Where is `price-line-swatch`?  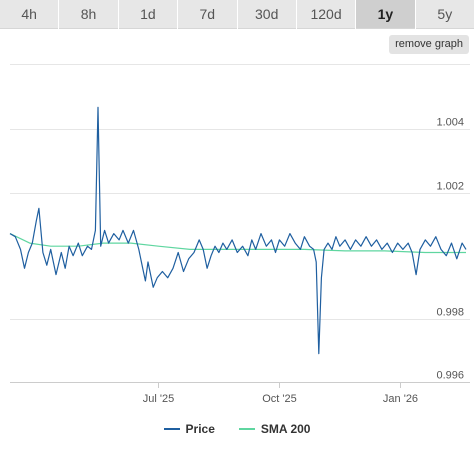
price-line-swatch is located at coordinates (171, 429).